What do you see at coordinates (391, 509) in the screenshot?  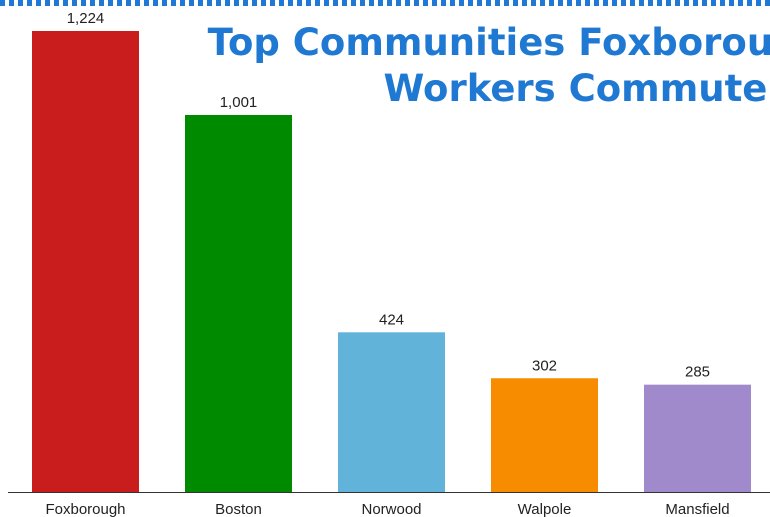 I see `x-tick-label-norwood: Norwood` at bounding box center [391, 509].